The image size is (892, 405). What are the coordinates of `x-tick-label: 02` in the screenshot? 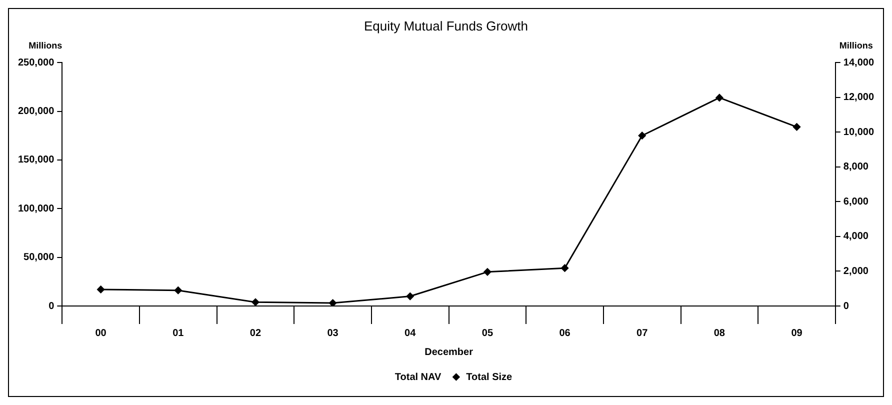 It's located at (256, 333).